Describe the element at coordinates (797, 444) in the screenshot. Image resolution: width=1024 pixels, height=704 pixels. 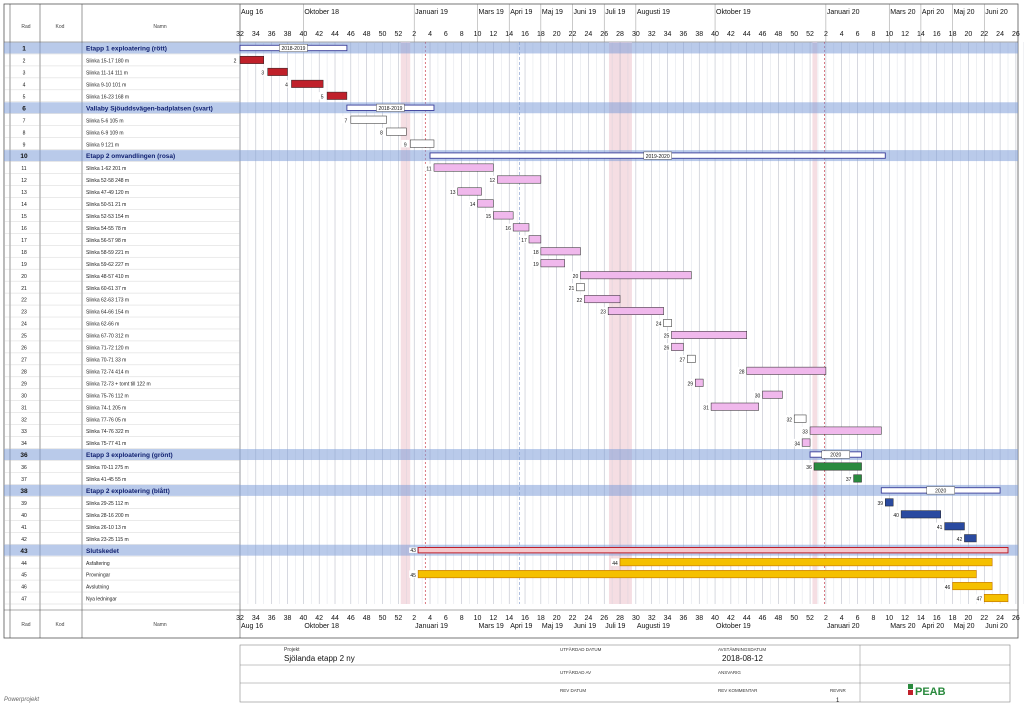
I see `task-number: 34` at that location.